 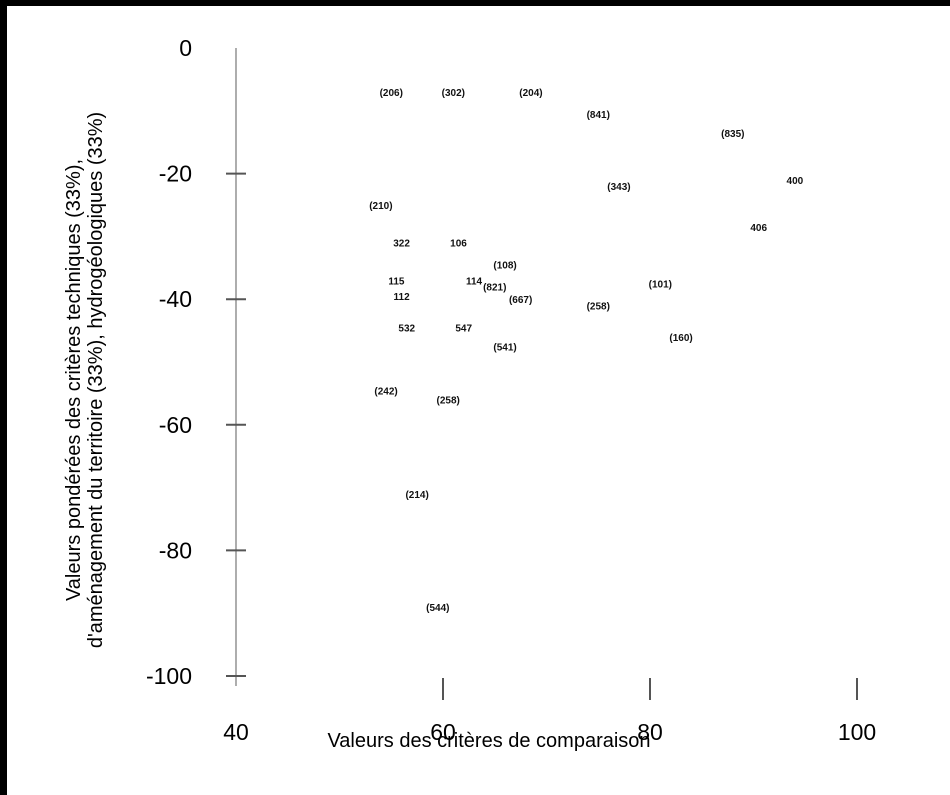 What do you see at coordinates (680, 338) in the screenshot?
I see `point-label: (160)` at bounding box center [680, 338].